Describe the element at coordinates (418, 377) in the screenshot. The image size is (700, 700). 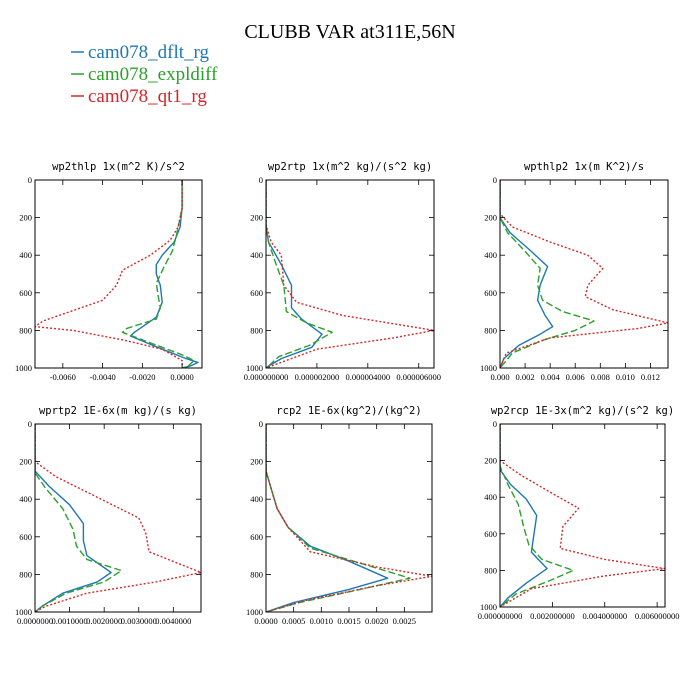
I see `x-tick-label: 0.000006000` at that location.